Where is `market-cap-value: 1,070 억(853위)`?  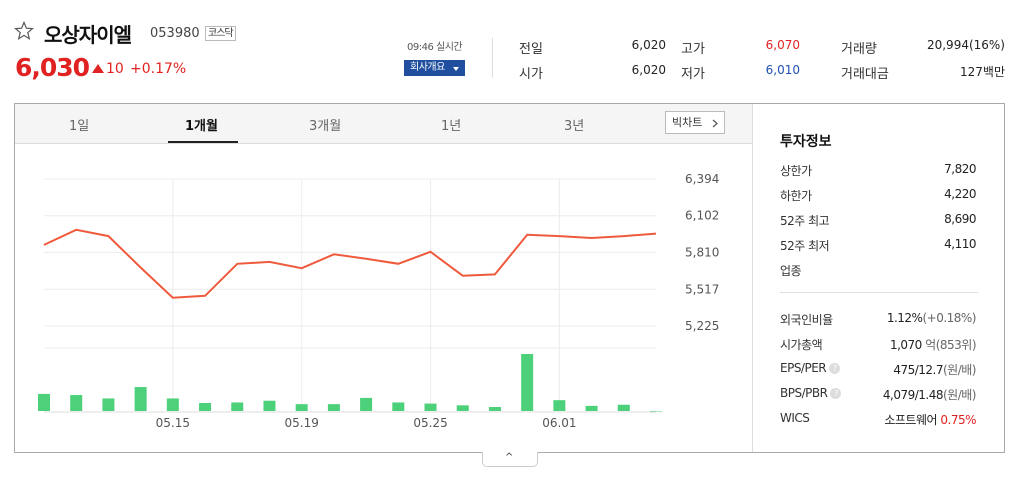
market-cap-value: 1,070 억(853위) is located at coordinates (933, 344).